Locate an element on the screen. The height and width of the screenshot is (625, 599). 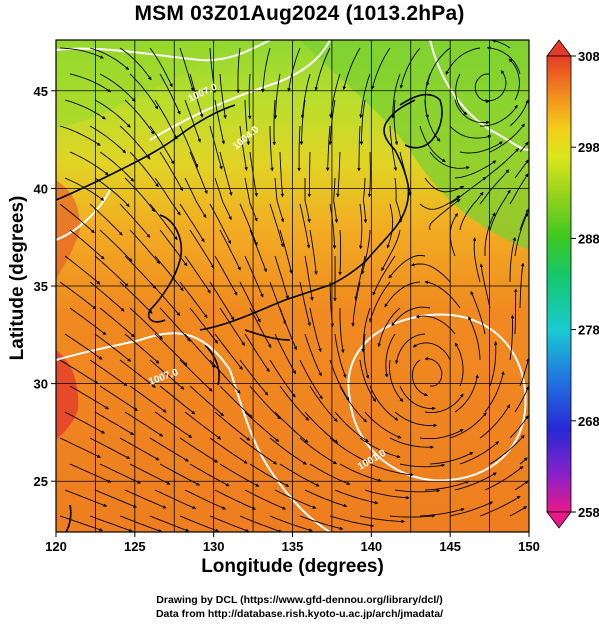
x-axis-label: Longitude (degrees) is located at coordinates (292, 566).